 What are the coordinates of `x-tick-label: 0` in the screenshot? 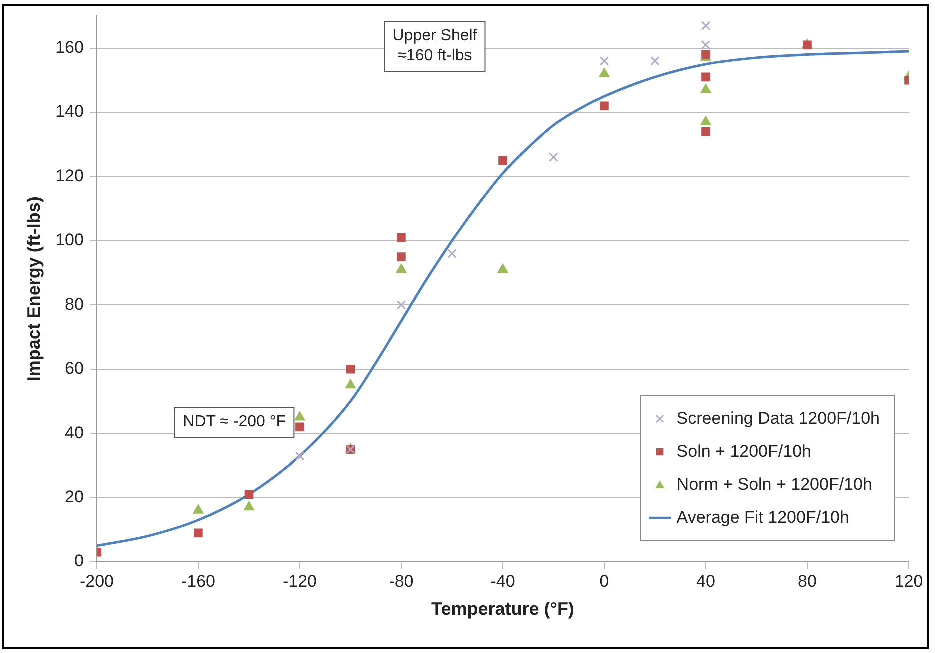 It's located at (605, 581).